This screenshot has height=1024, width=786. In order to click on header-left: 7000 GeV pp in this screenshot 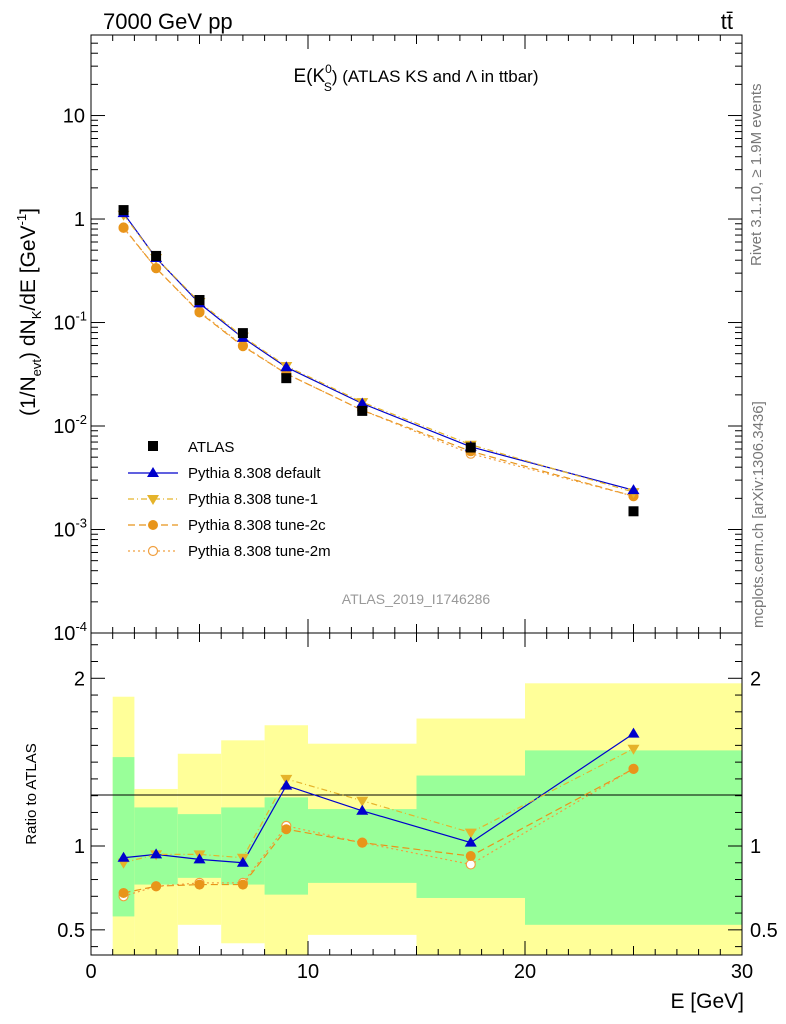, I will do `click(168, 21)`.